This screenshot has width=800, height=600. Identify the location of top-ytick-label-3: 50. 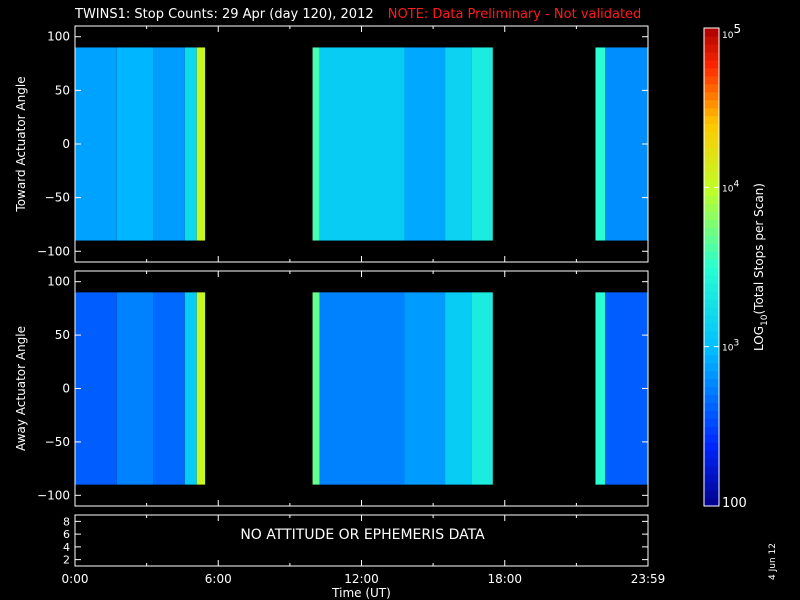
(62, 90).